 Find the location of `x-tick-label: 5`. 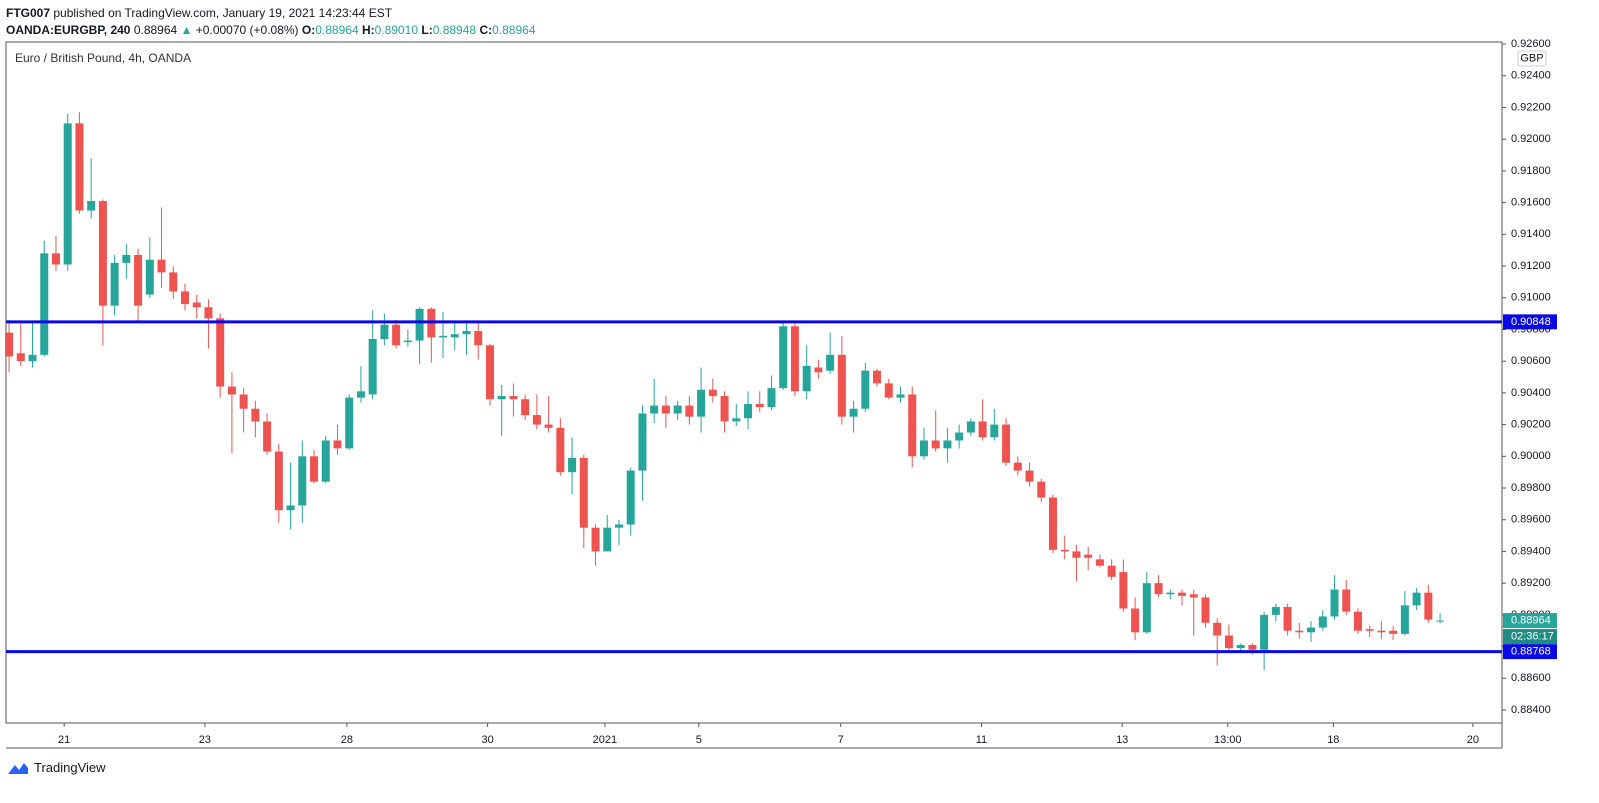

x-tick-label: 5 is located at coordinates (699, 740).